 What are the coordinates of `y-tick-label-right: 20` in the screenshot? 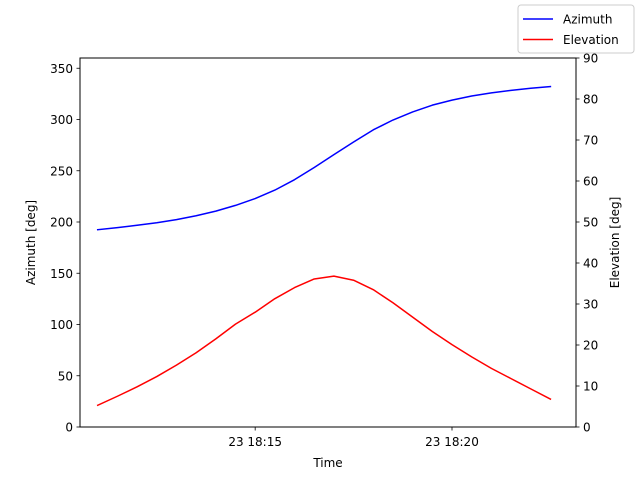 It's located at (590, 346).